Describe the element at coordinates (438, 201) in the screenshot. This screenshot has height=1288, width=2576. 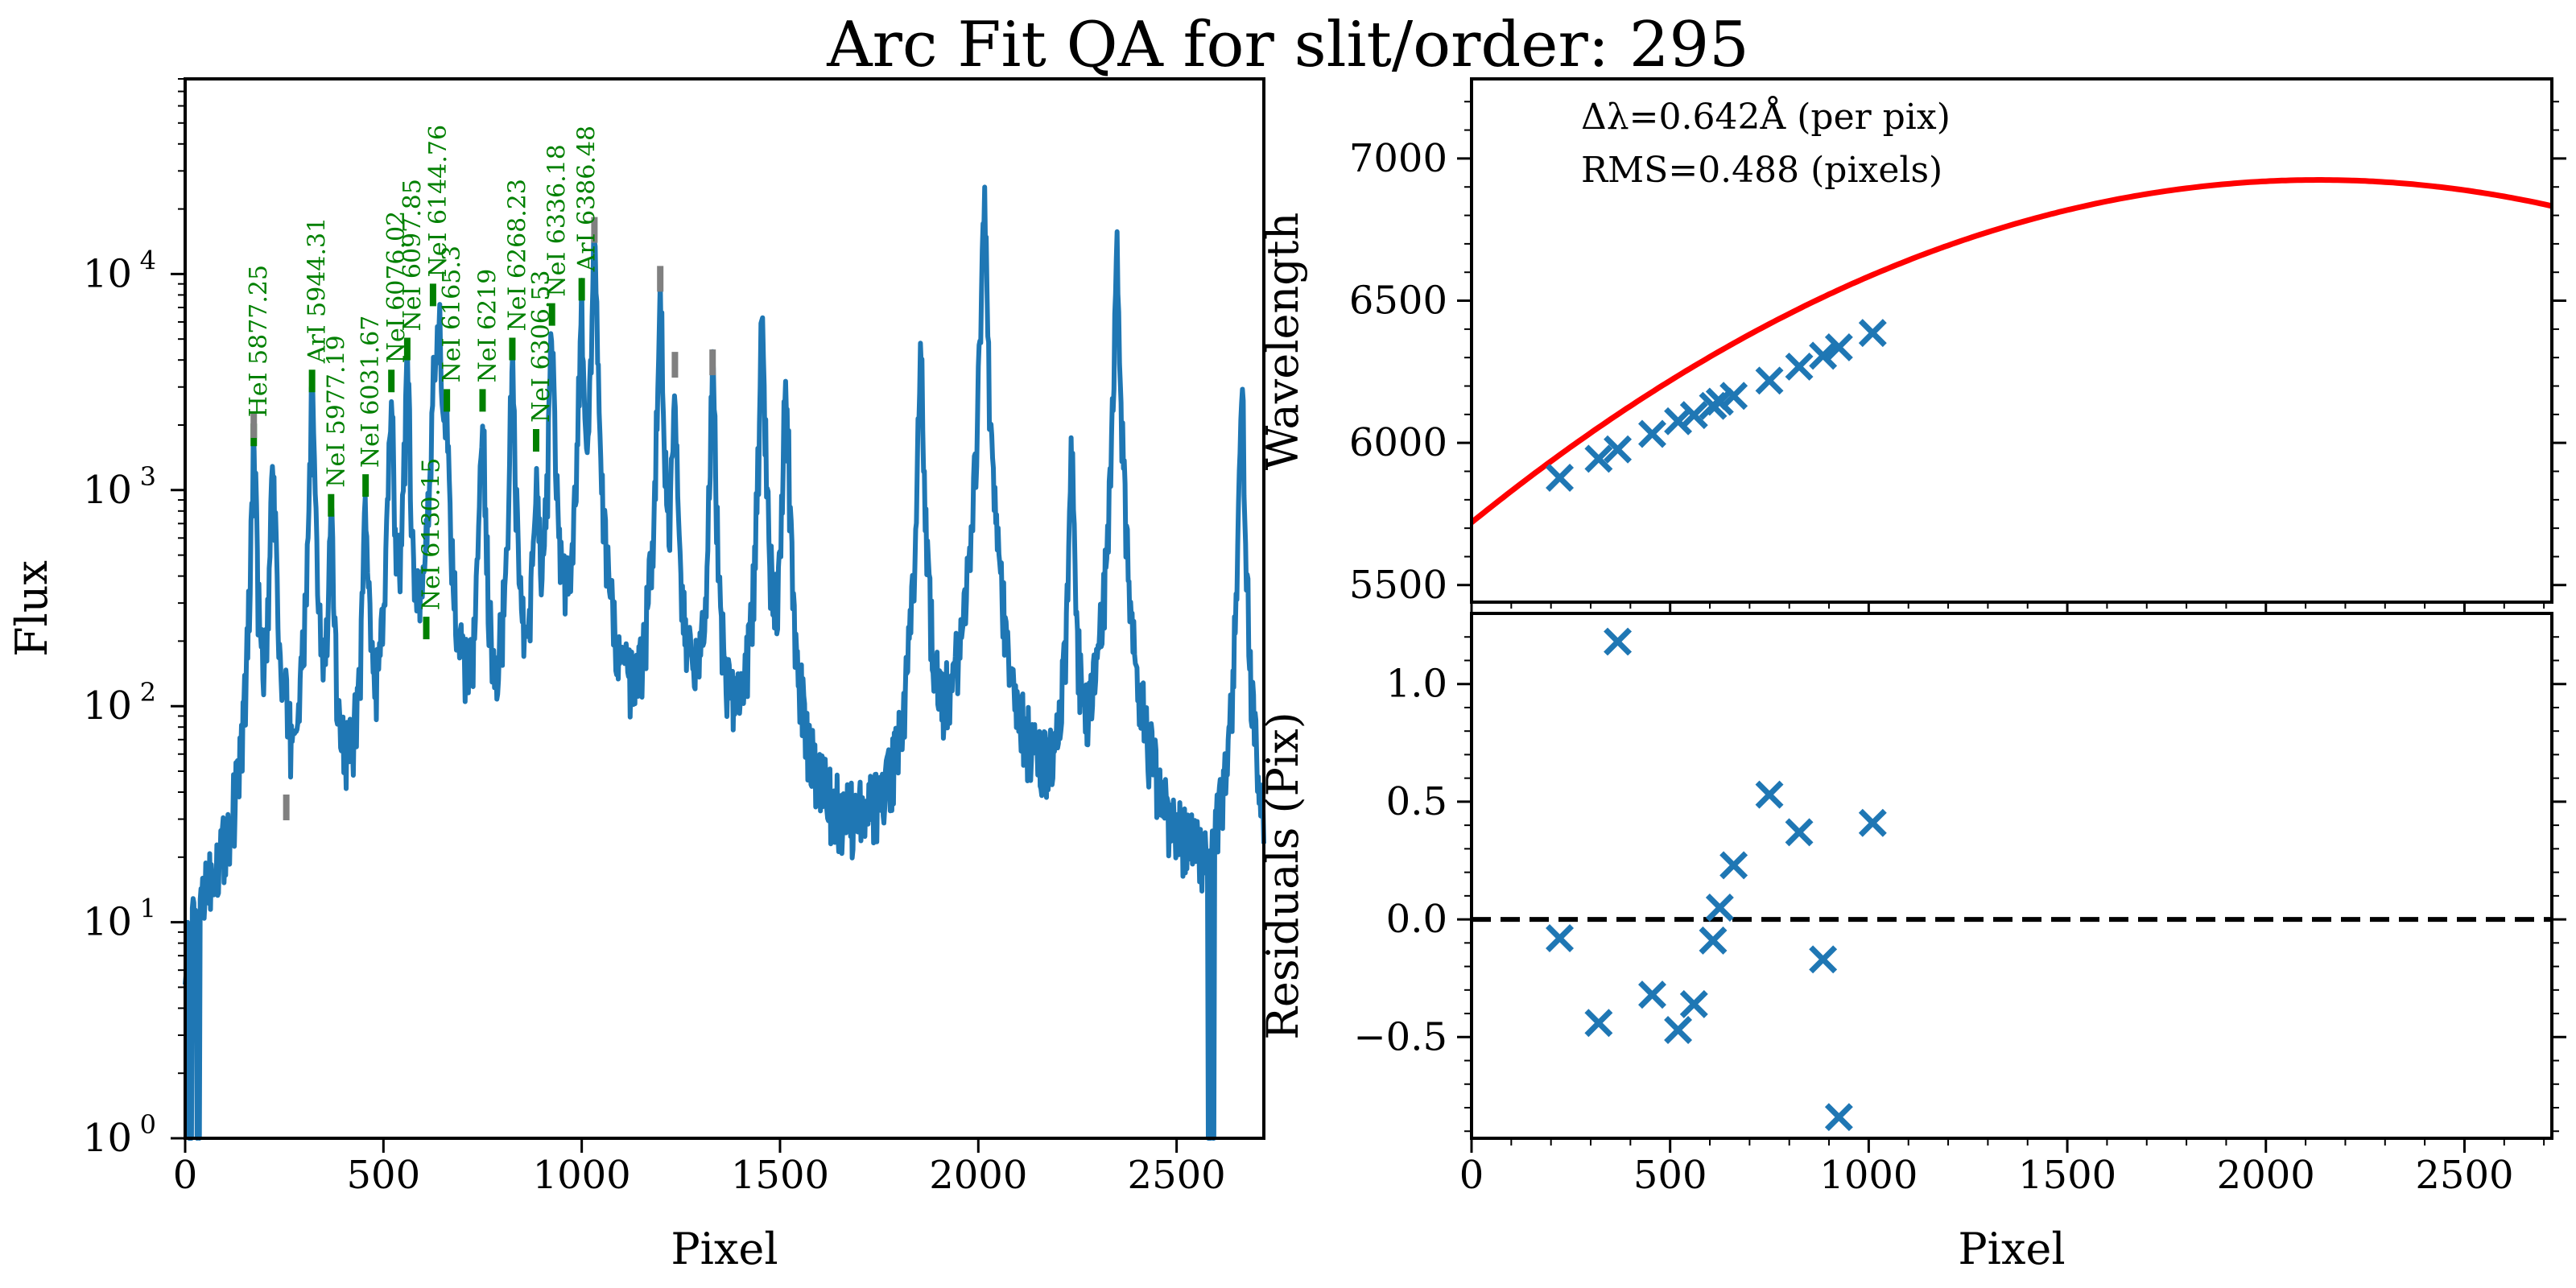
I see `line-id-label: NeI 6144.76` at that location.